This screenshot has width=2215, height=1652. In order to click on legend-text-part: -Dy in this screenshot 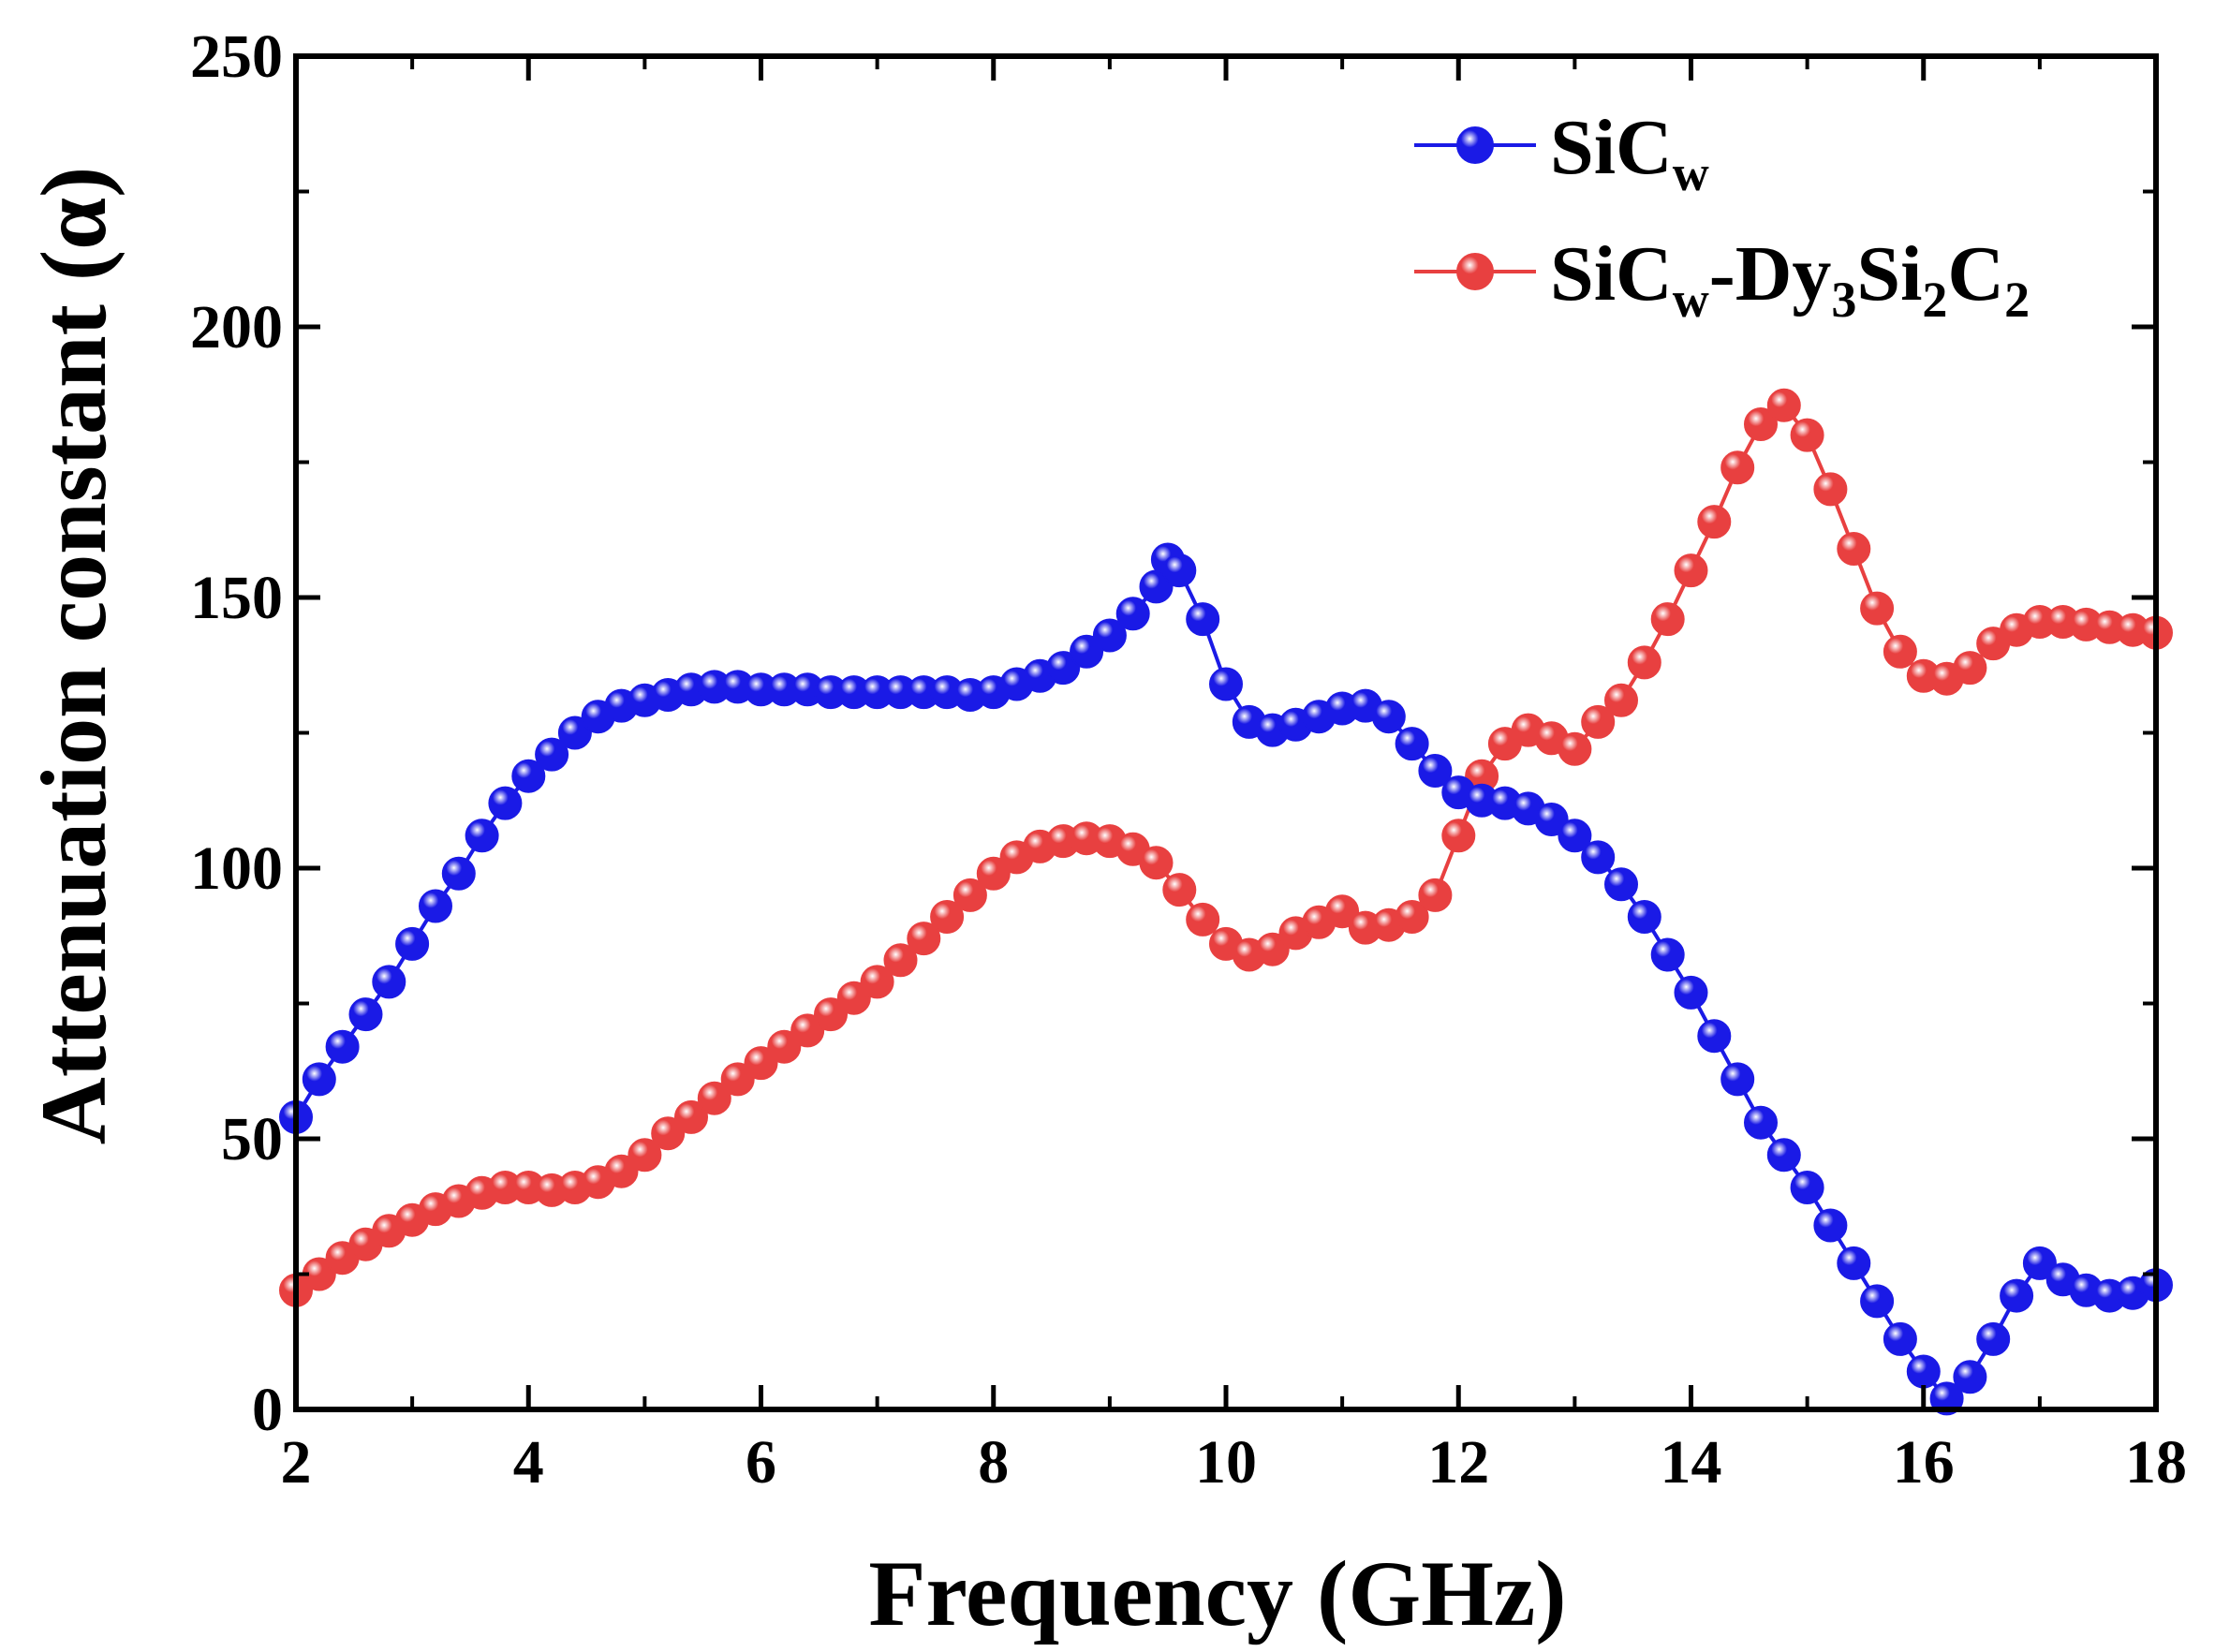, I will do `click(1771, 273)`.